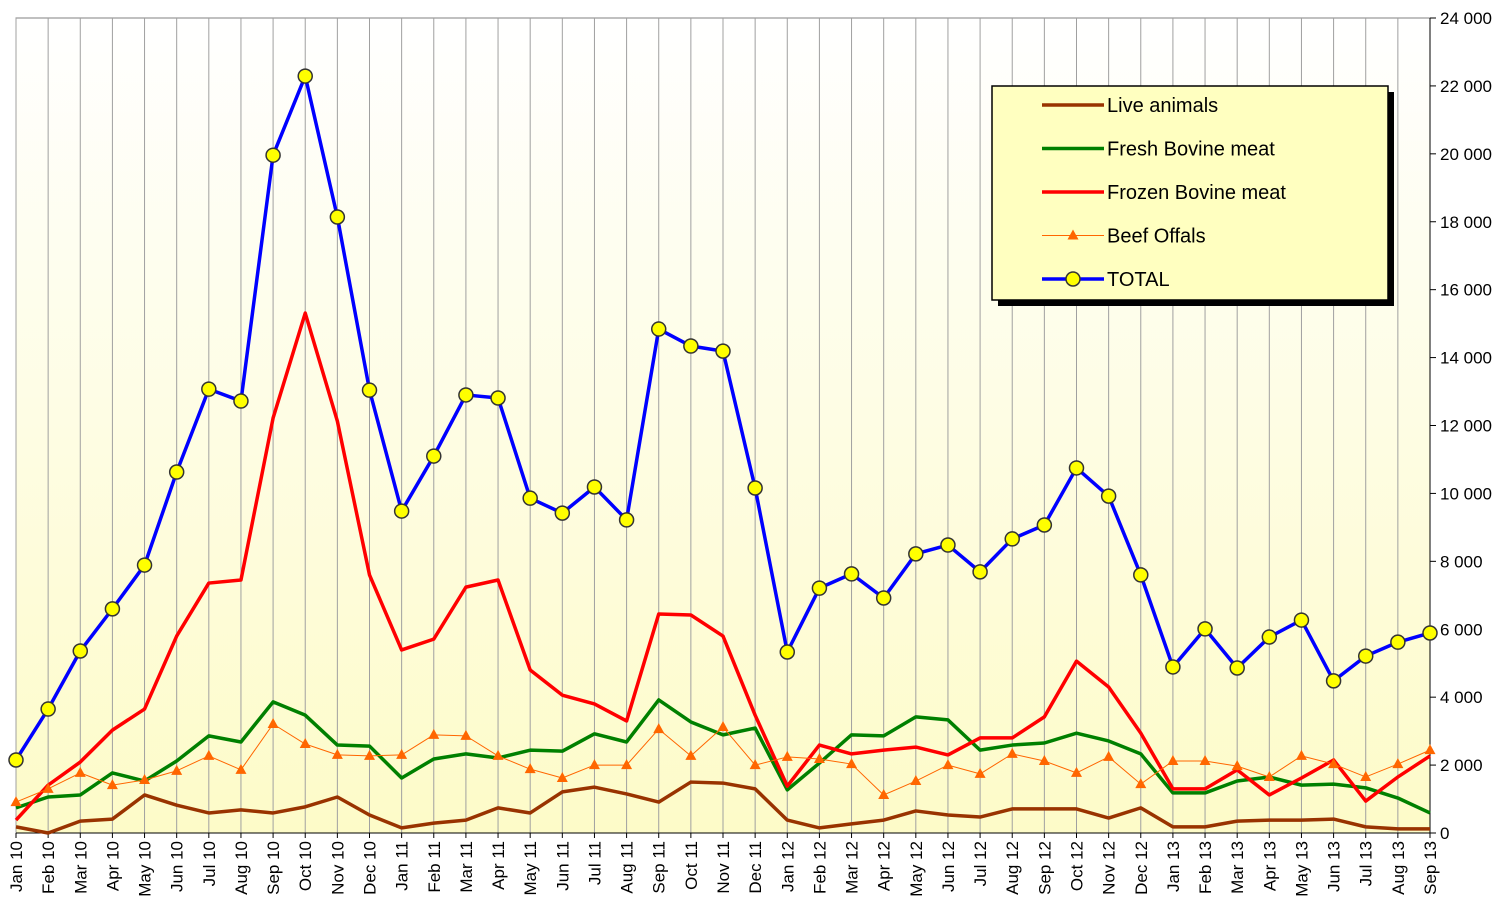  Describe the element at coordinates (1461, 629) in the screenshot. I see `y-tick-label: 6 000` at that location.